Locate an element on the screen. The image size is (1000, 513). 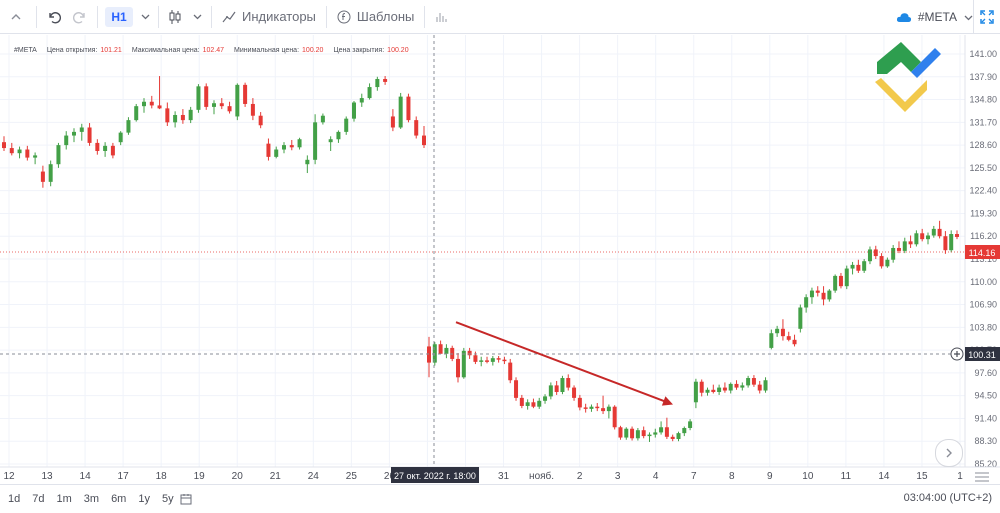
cloud-icon is located at coordinates (903, 17).